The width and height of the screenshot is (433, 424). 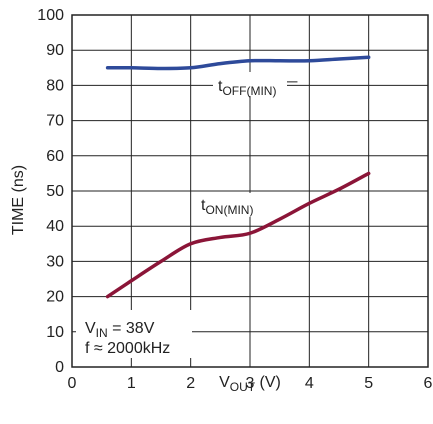 I want to click on y-tick-label: 10, so click(x=55, y=332).